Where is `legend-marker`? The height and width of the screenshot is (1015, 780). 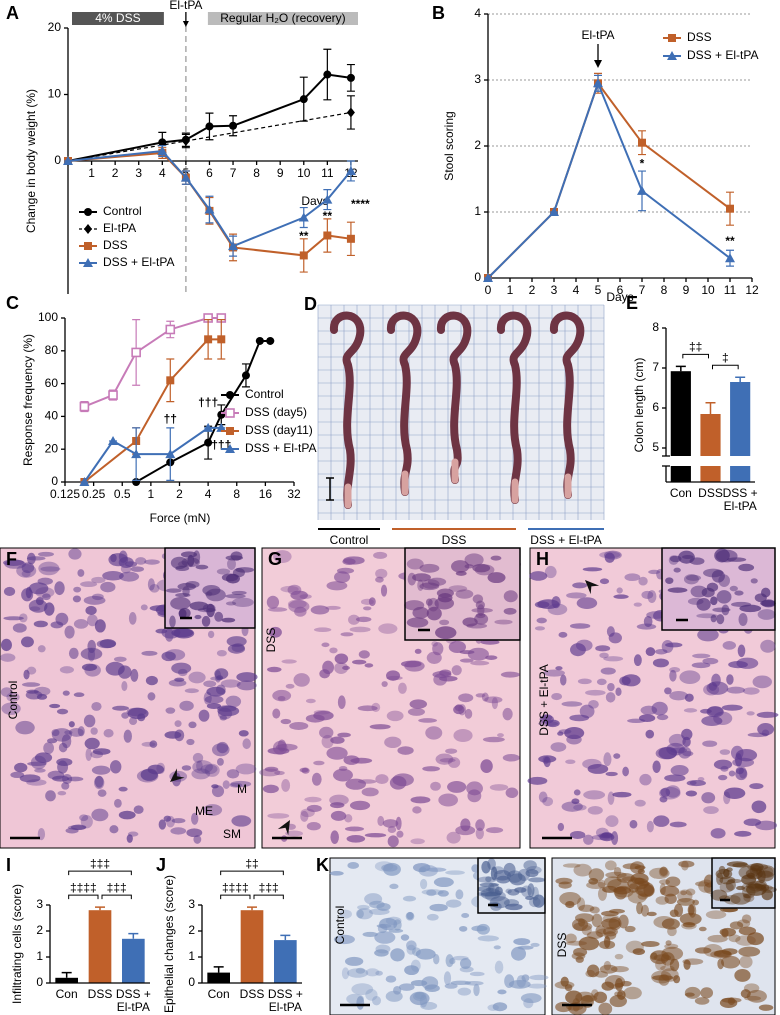 legend-marker is located at coordinates (230, 431).